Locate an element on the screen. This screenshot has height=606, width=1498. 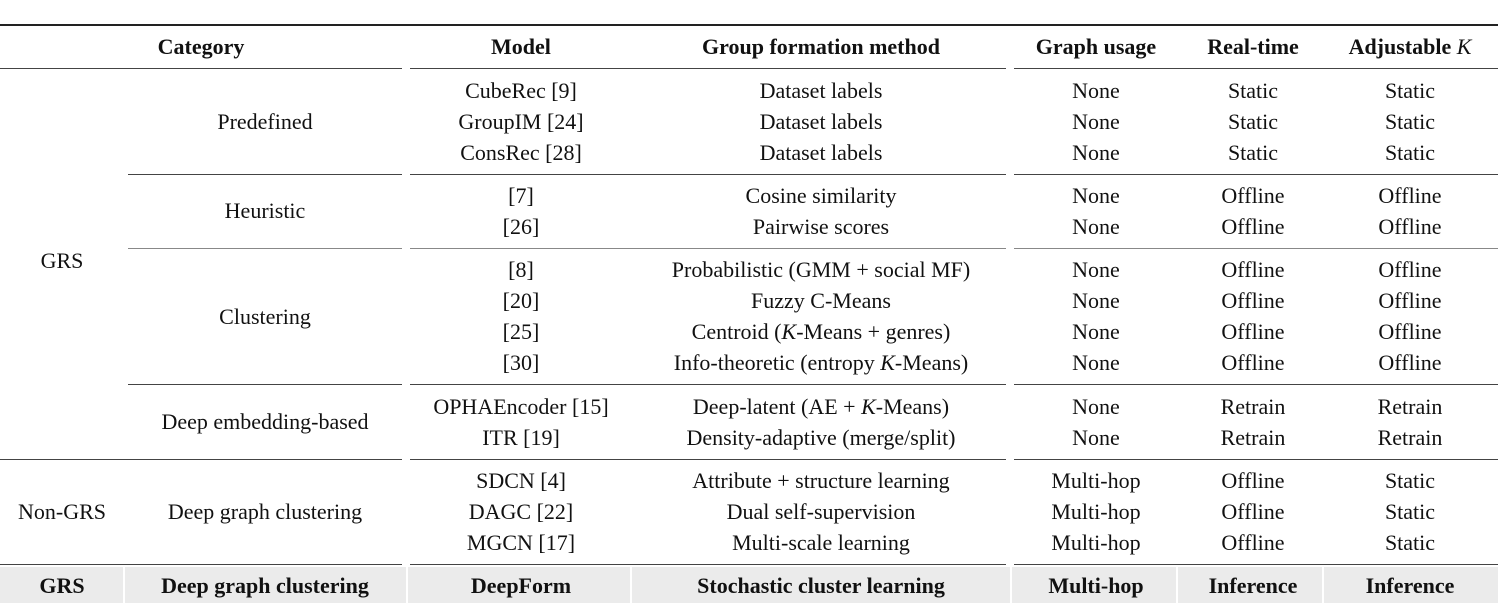
model-name: [26] is located at coordinates (521, 226).